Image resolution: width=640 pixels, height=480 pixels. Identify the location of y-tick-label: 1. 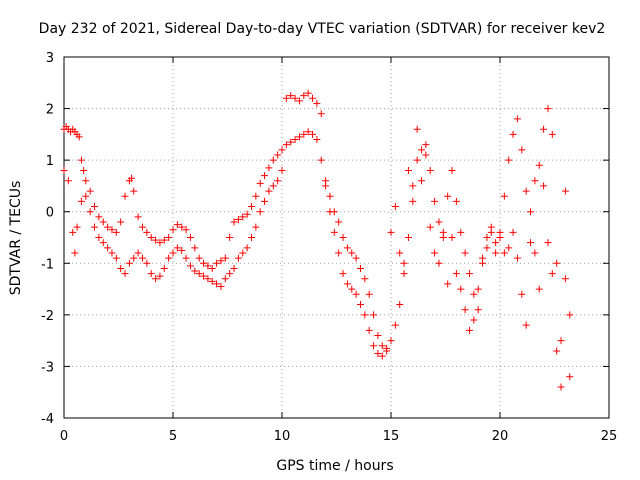
(50, 161).